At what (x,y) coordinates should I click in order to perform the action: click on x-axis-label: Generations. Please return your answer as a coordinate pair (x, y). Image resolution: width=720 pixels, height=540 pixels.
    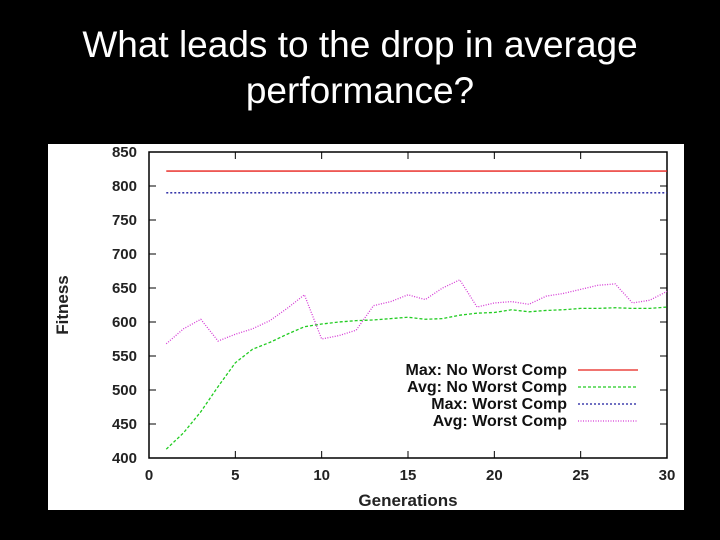
    Looking at the image, I should click on (407, 500).